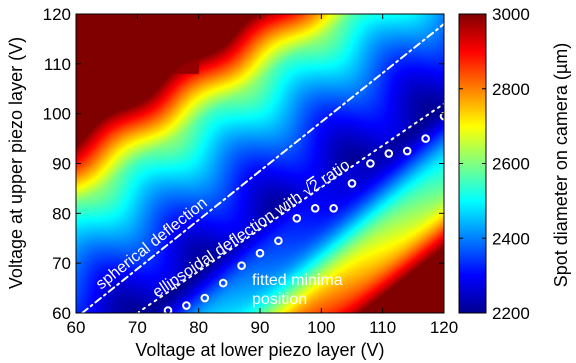 This screenshot has height=363, width=576. Describe the element at coordinates (57, 14) in the screenshot. I see `y-tick-label: 120` at that location.